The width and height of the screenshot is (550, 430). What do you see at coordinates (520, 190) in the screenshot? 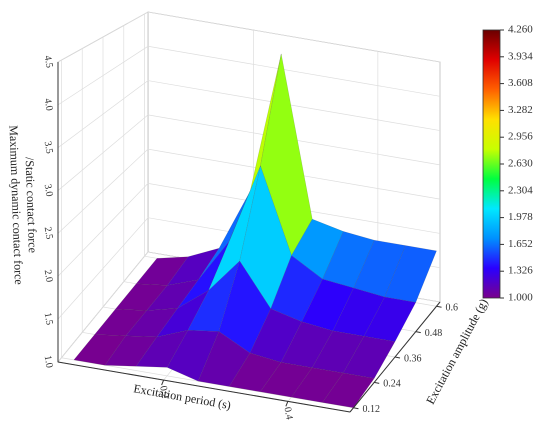
I see `colorbar-tick-label: 2.304` at bounding box center [520, 190].